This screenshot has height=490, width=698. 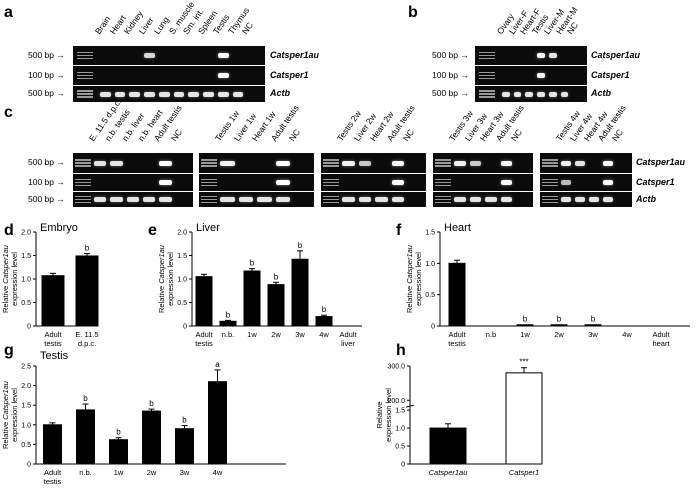 I want to click on y-tick-label: 0, so click(x=29, y=465).